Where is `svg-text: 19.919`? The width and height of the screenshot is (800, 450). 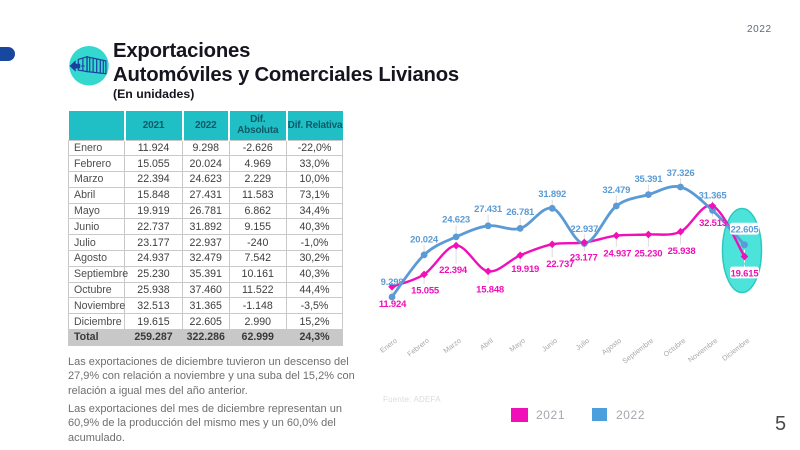
svg-text: 19.919 is located at coordinates (525, 269).